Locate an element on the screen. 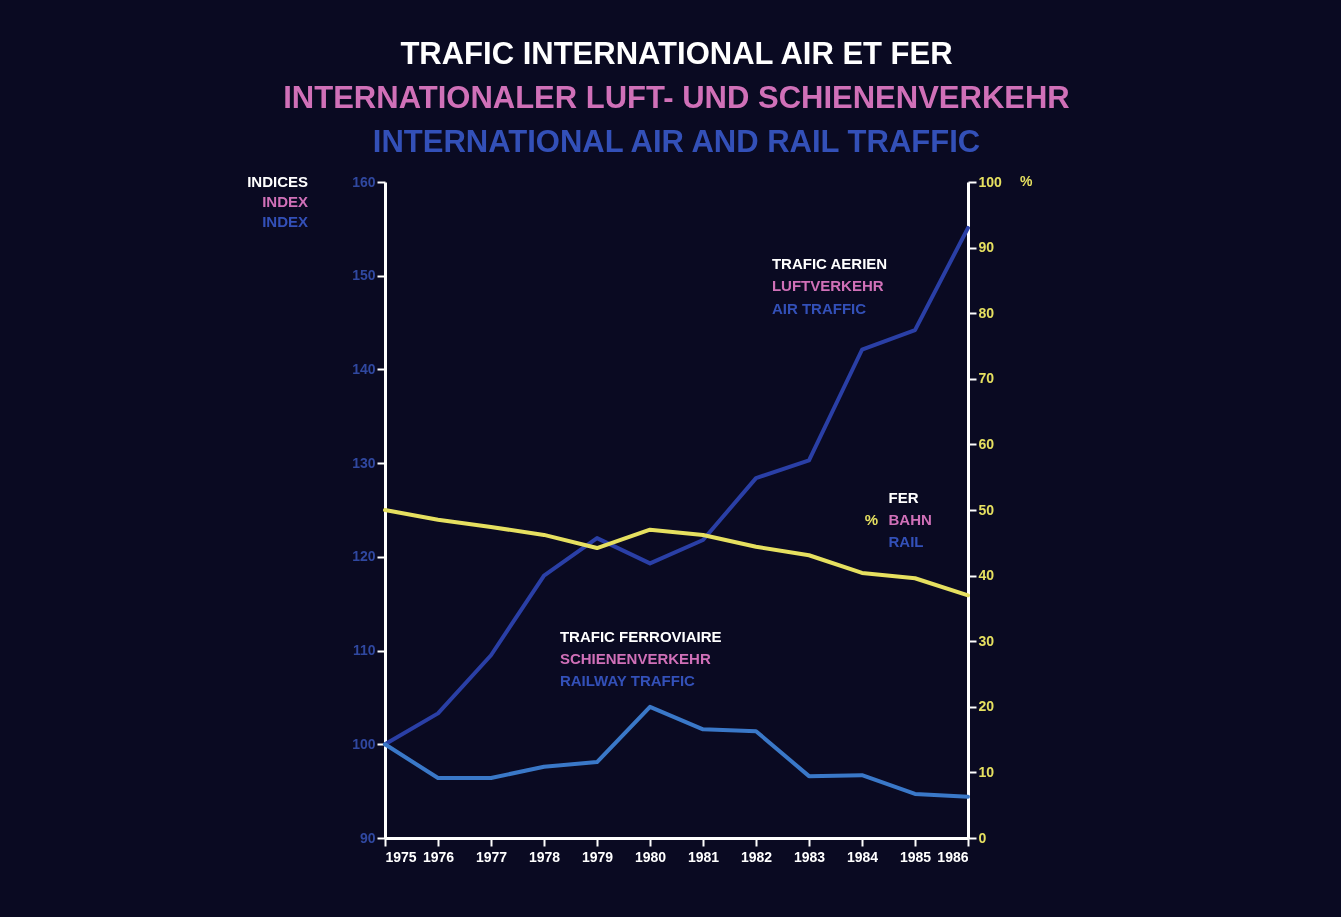  chart-title: TRAFIC INTERNATIONAL AIR ET FER INTERNATIONALER LUFT- UND SCHIENENVERKEHR INTERNATIONAL AIR AND RAIL TRAFFIC is located at coordinates (676, 97).